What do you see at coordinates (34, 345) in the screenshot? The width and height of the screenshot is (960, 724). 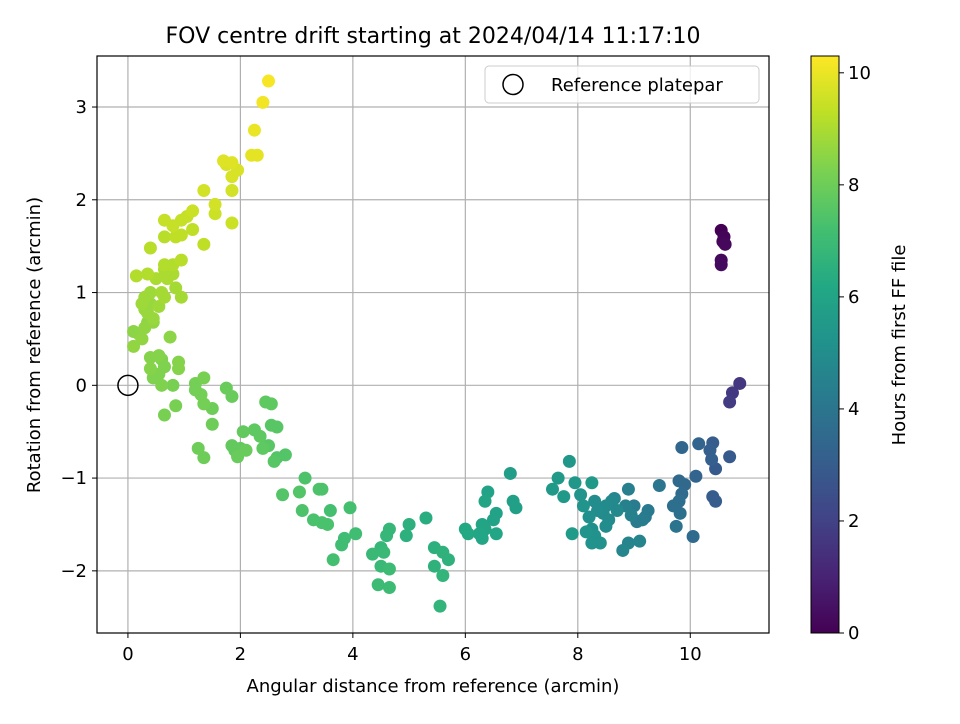 I see `y-axis-label: Rotation from reference (arcmin)` at bounding box center [34, 345].